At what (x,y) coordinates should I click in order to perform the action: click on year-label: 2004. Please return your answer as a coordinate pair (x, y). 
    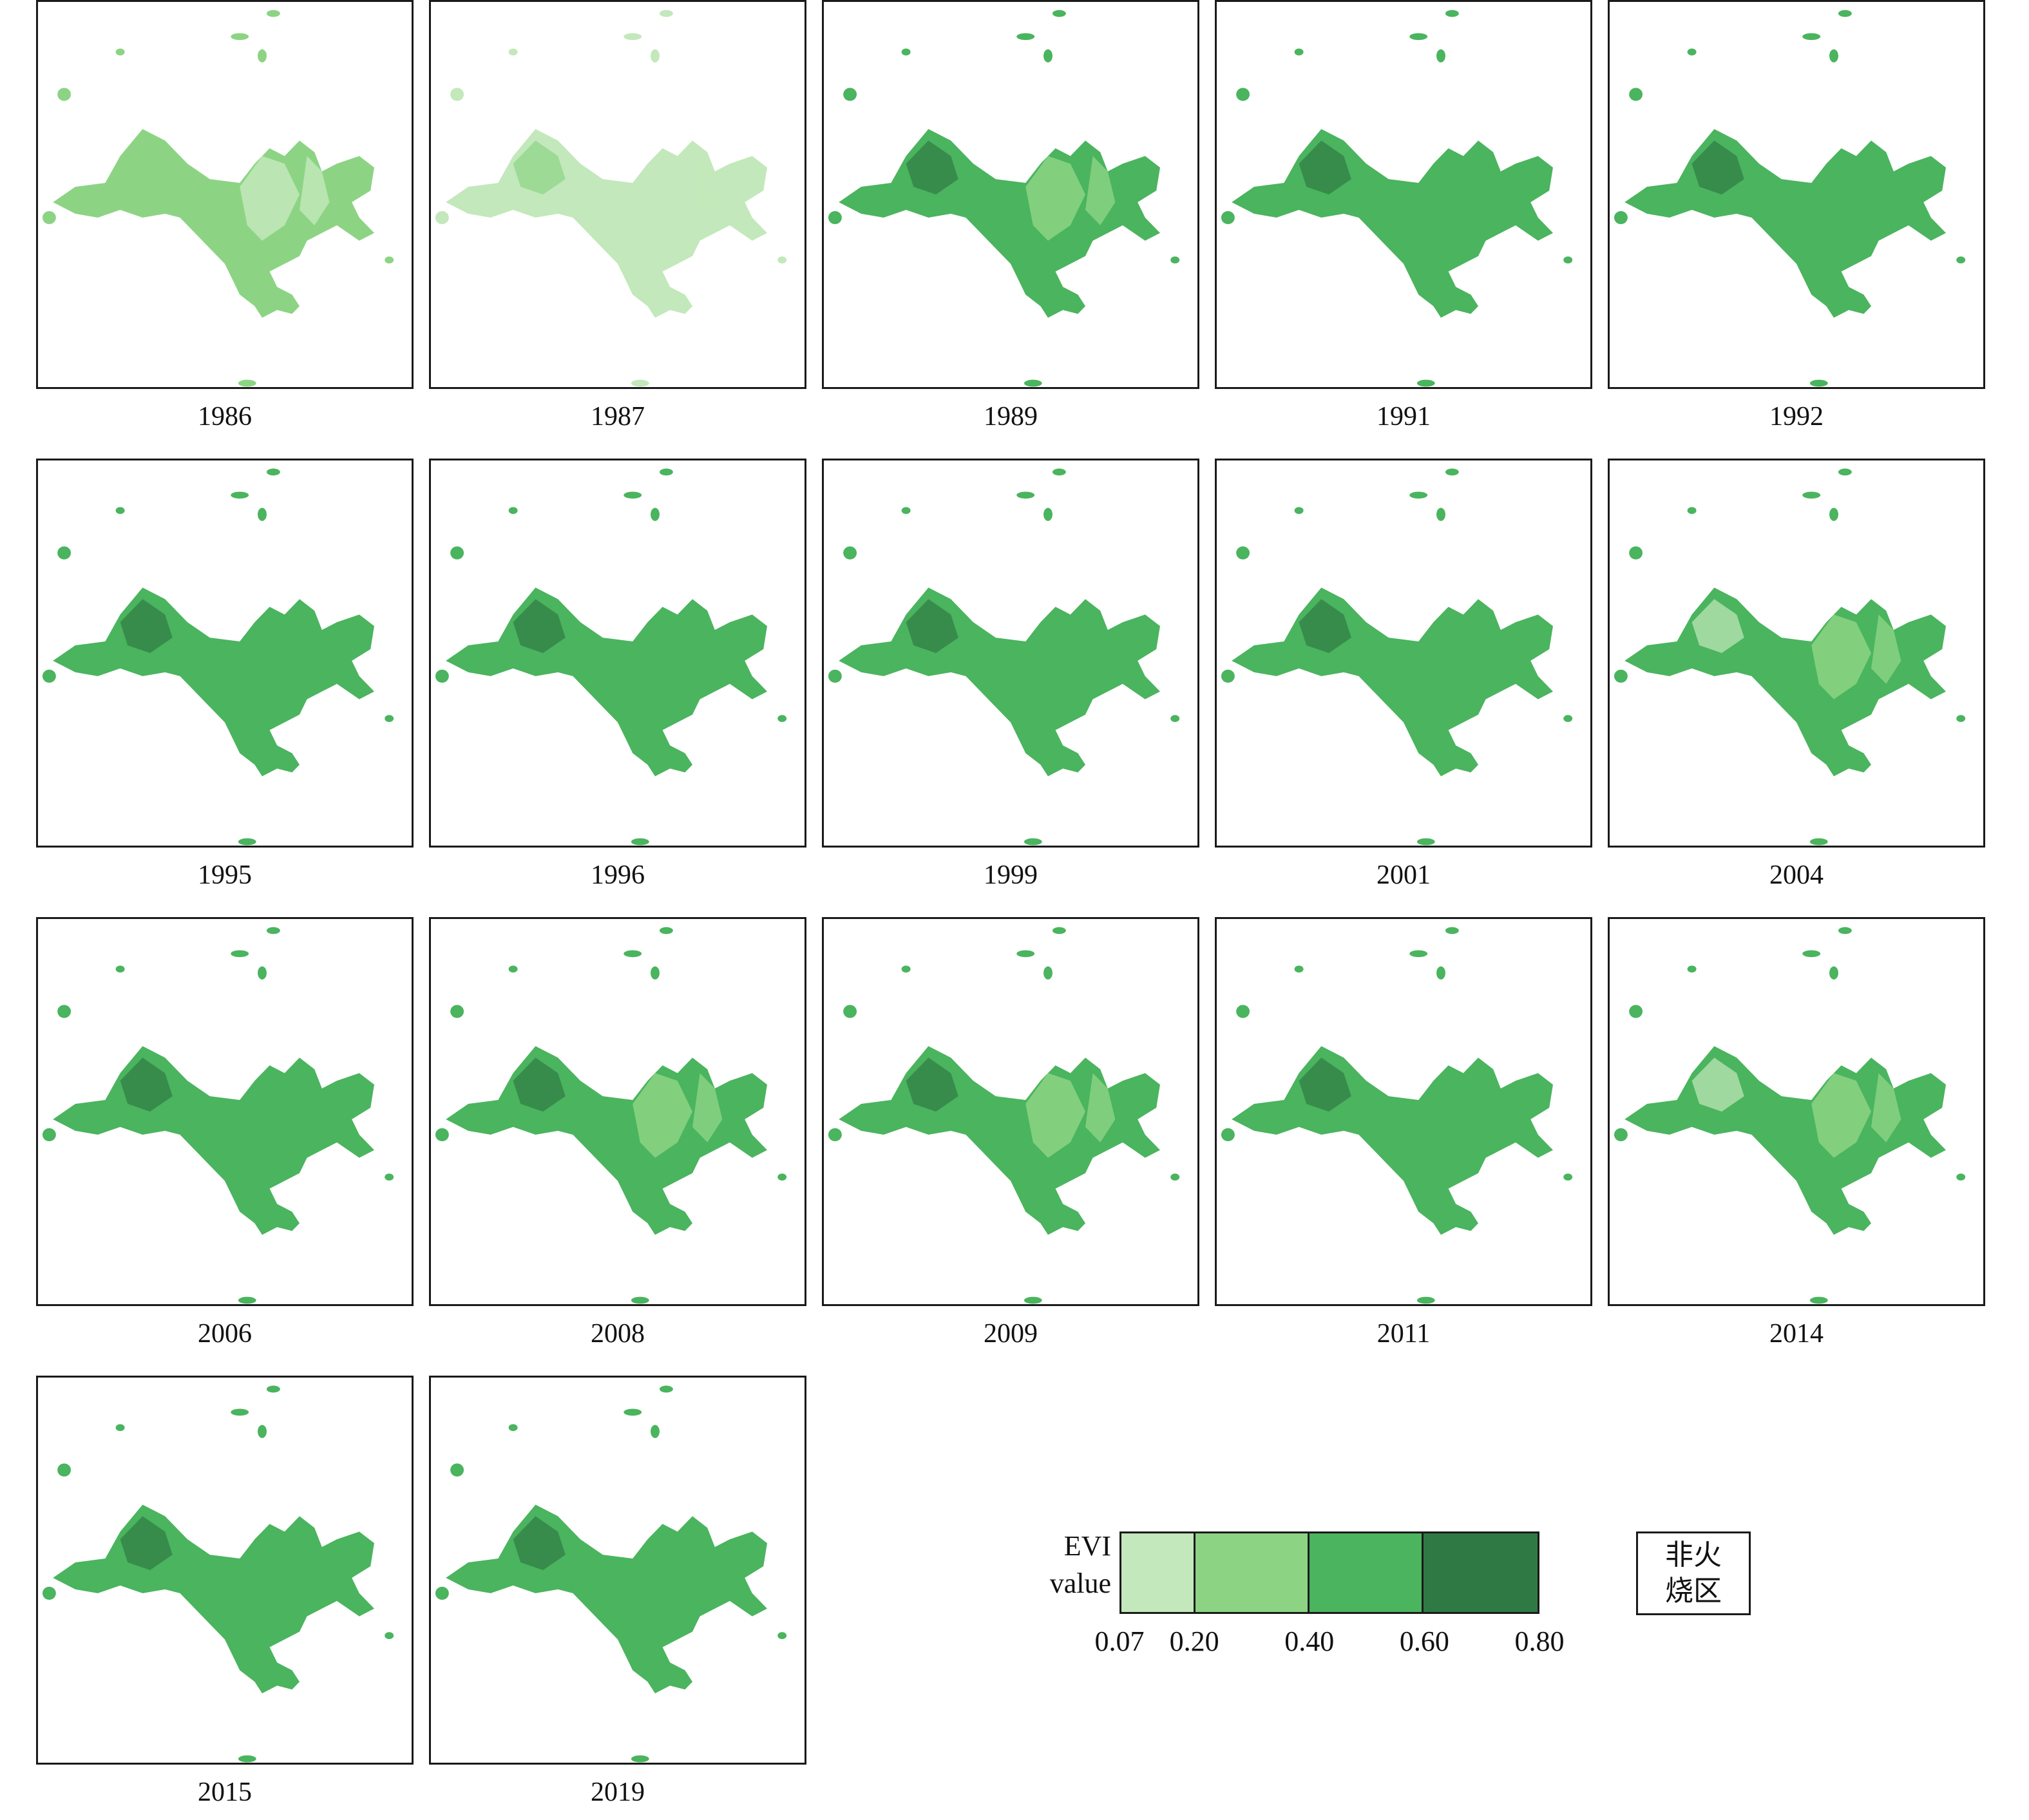
    Looking at the image, I should click on (1796, 875).